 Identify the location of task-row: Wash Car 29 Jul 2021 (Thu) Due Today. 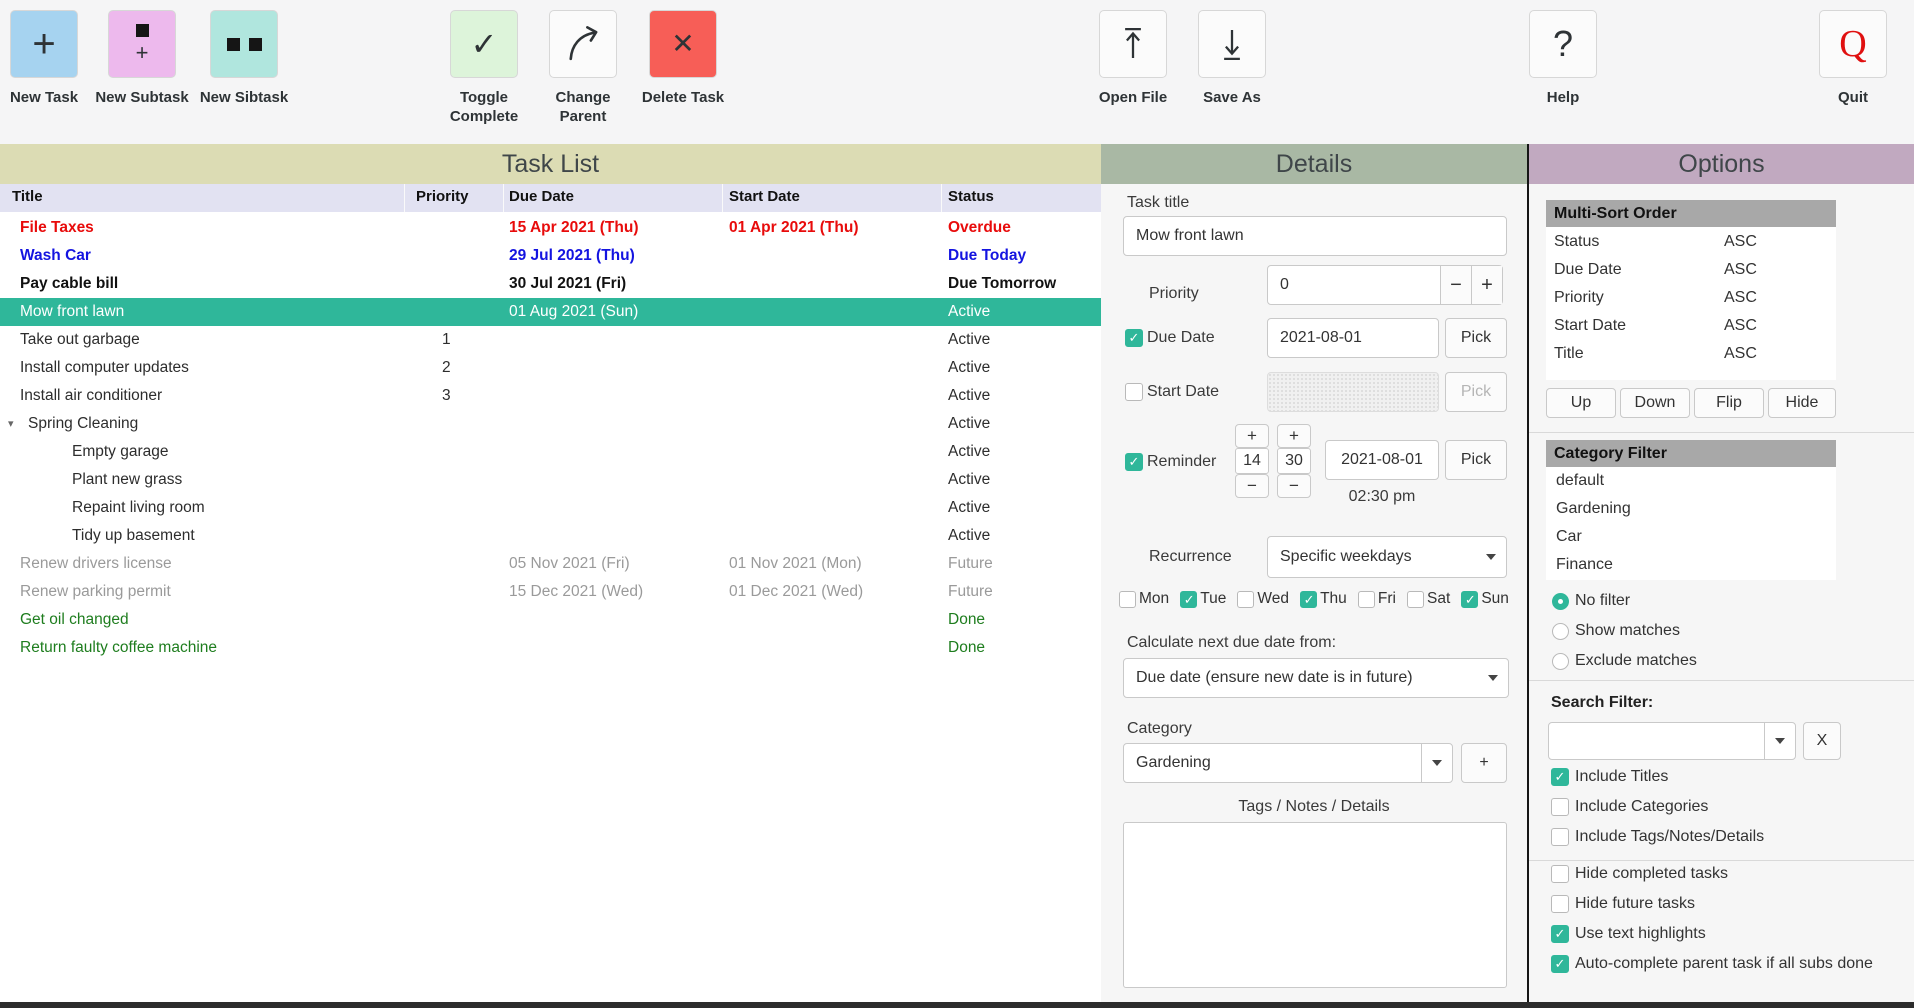
(550, 256).